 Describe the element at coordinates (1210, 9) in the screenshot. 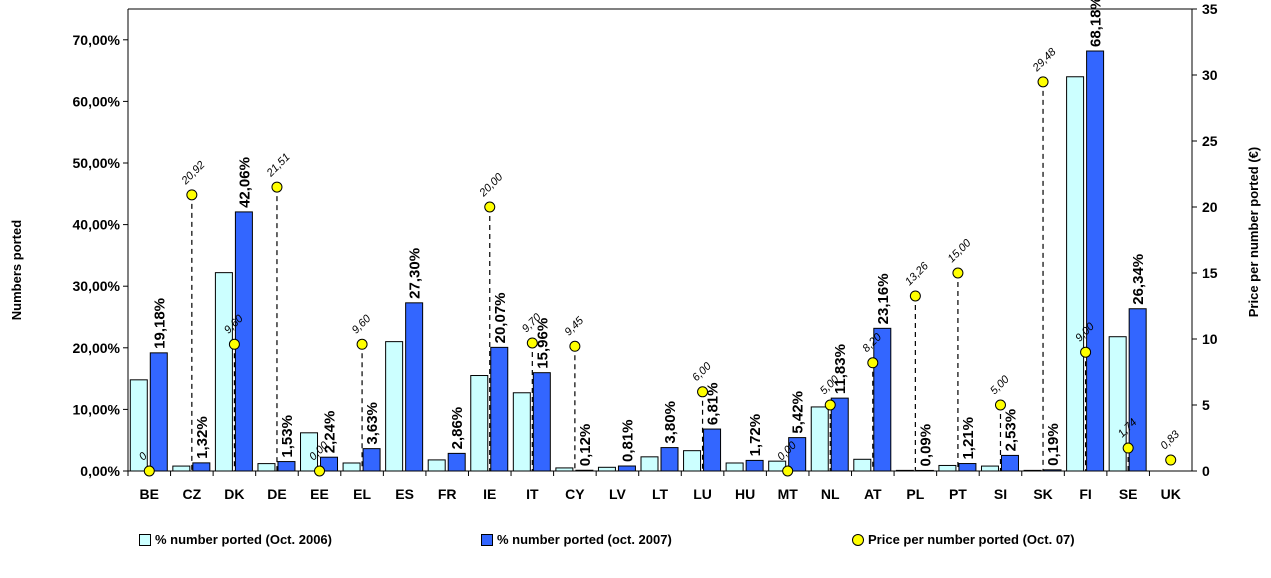

I see `y2-tick-label: 35` at that location.